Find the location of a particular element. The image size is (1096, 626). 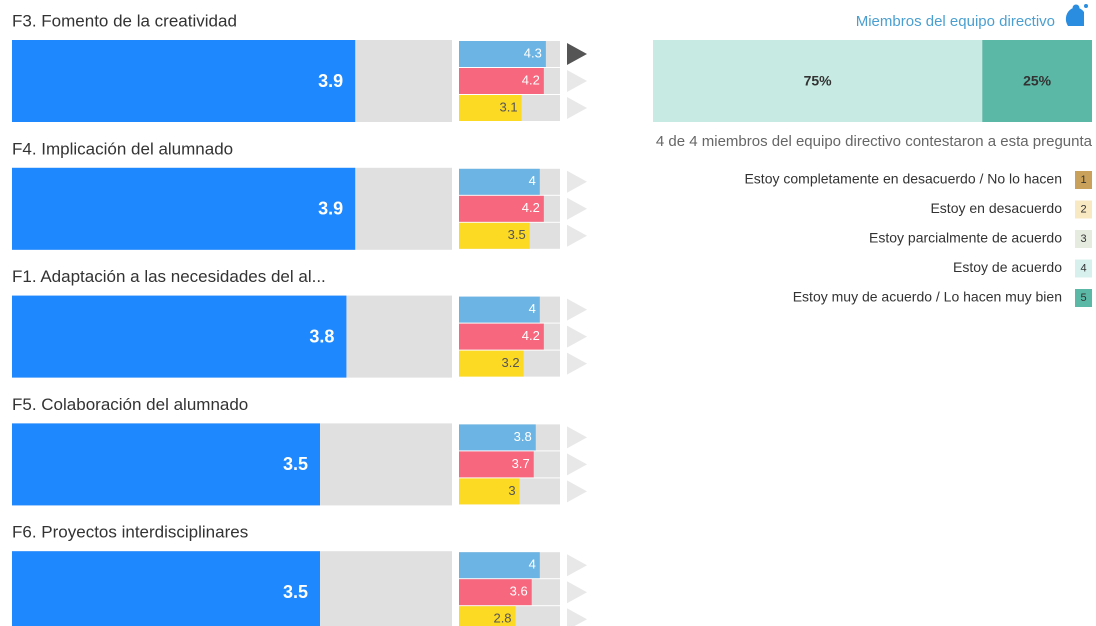

people-icon is located at coordinates (1076, 15).